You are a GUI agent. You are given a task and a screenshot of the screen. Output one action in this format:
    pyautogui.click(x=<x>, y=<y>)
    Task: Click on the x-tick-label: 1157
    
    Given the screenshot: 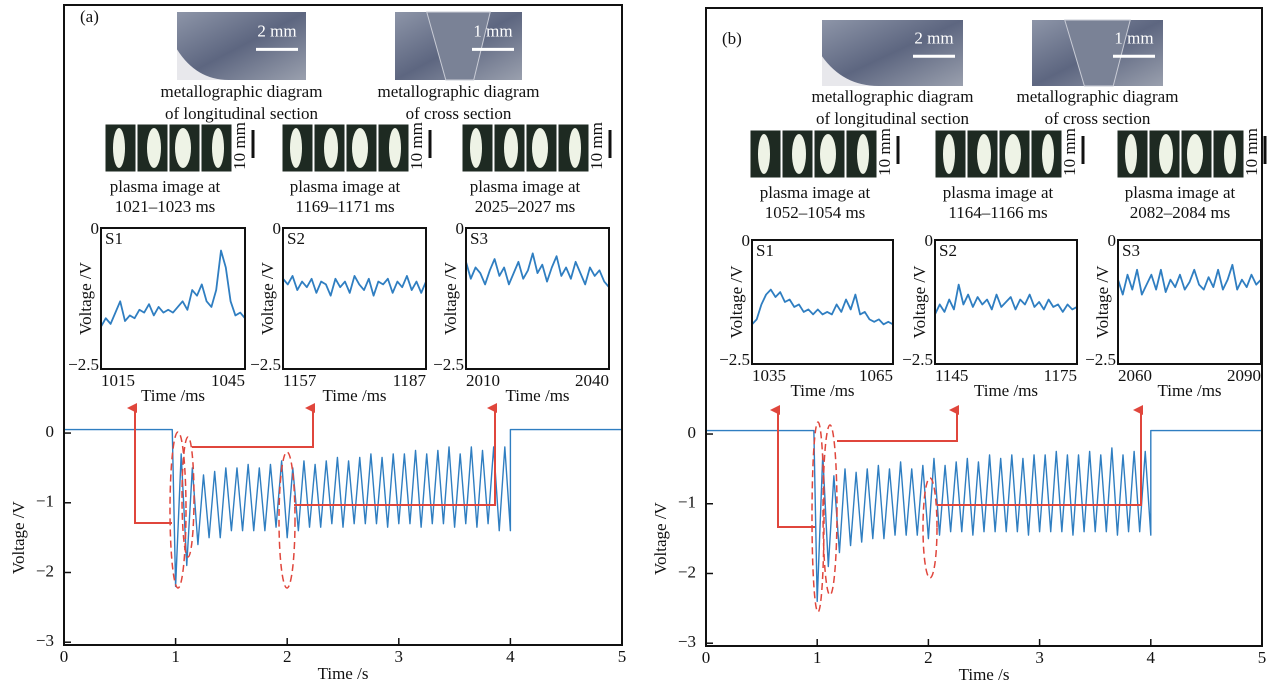 What is the action you would take?
    pyautogui.click(x=300, y=380)
    